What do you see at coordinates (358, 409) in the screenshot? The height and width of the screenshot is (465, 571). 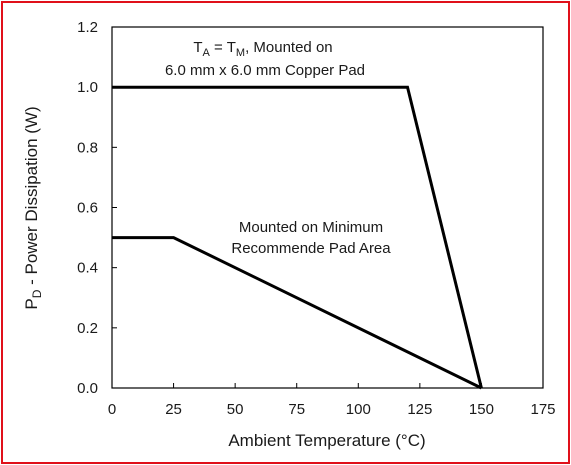 I see `x-tick-label: 100` at bounding box center [358, 409].